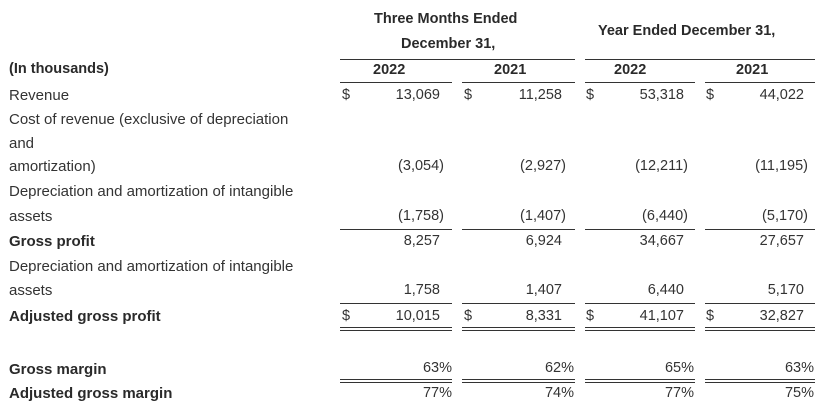 This screenshot has width=821, height=414. What do you see at coordinates (785, 290) in the screenshot?
I see `dep-amort-2-y-2021: 5,170` at bounding box center [785, 290].